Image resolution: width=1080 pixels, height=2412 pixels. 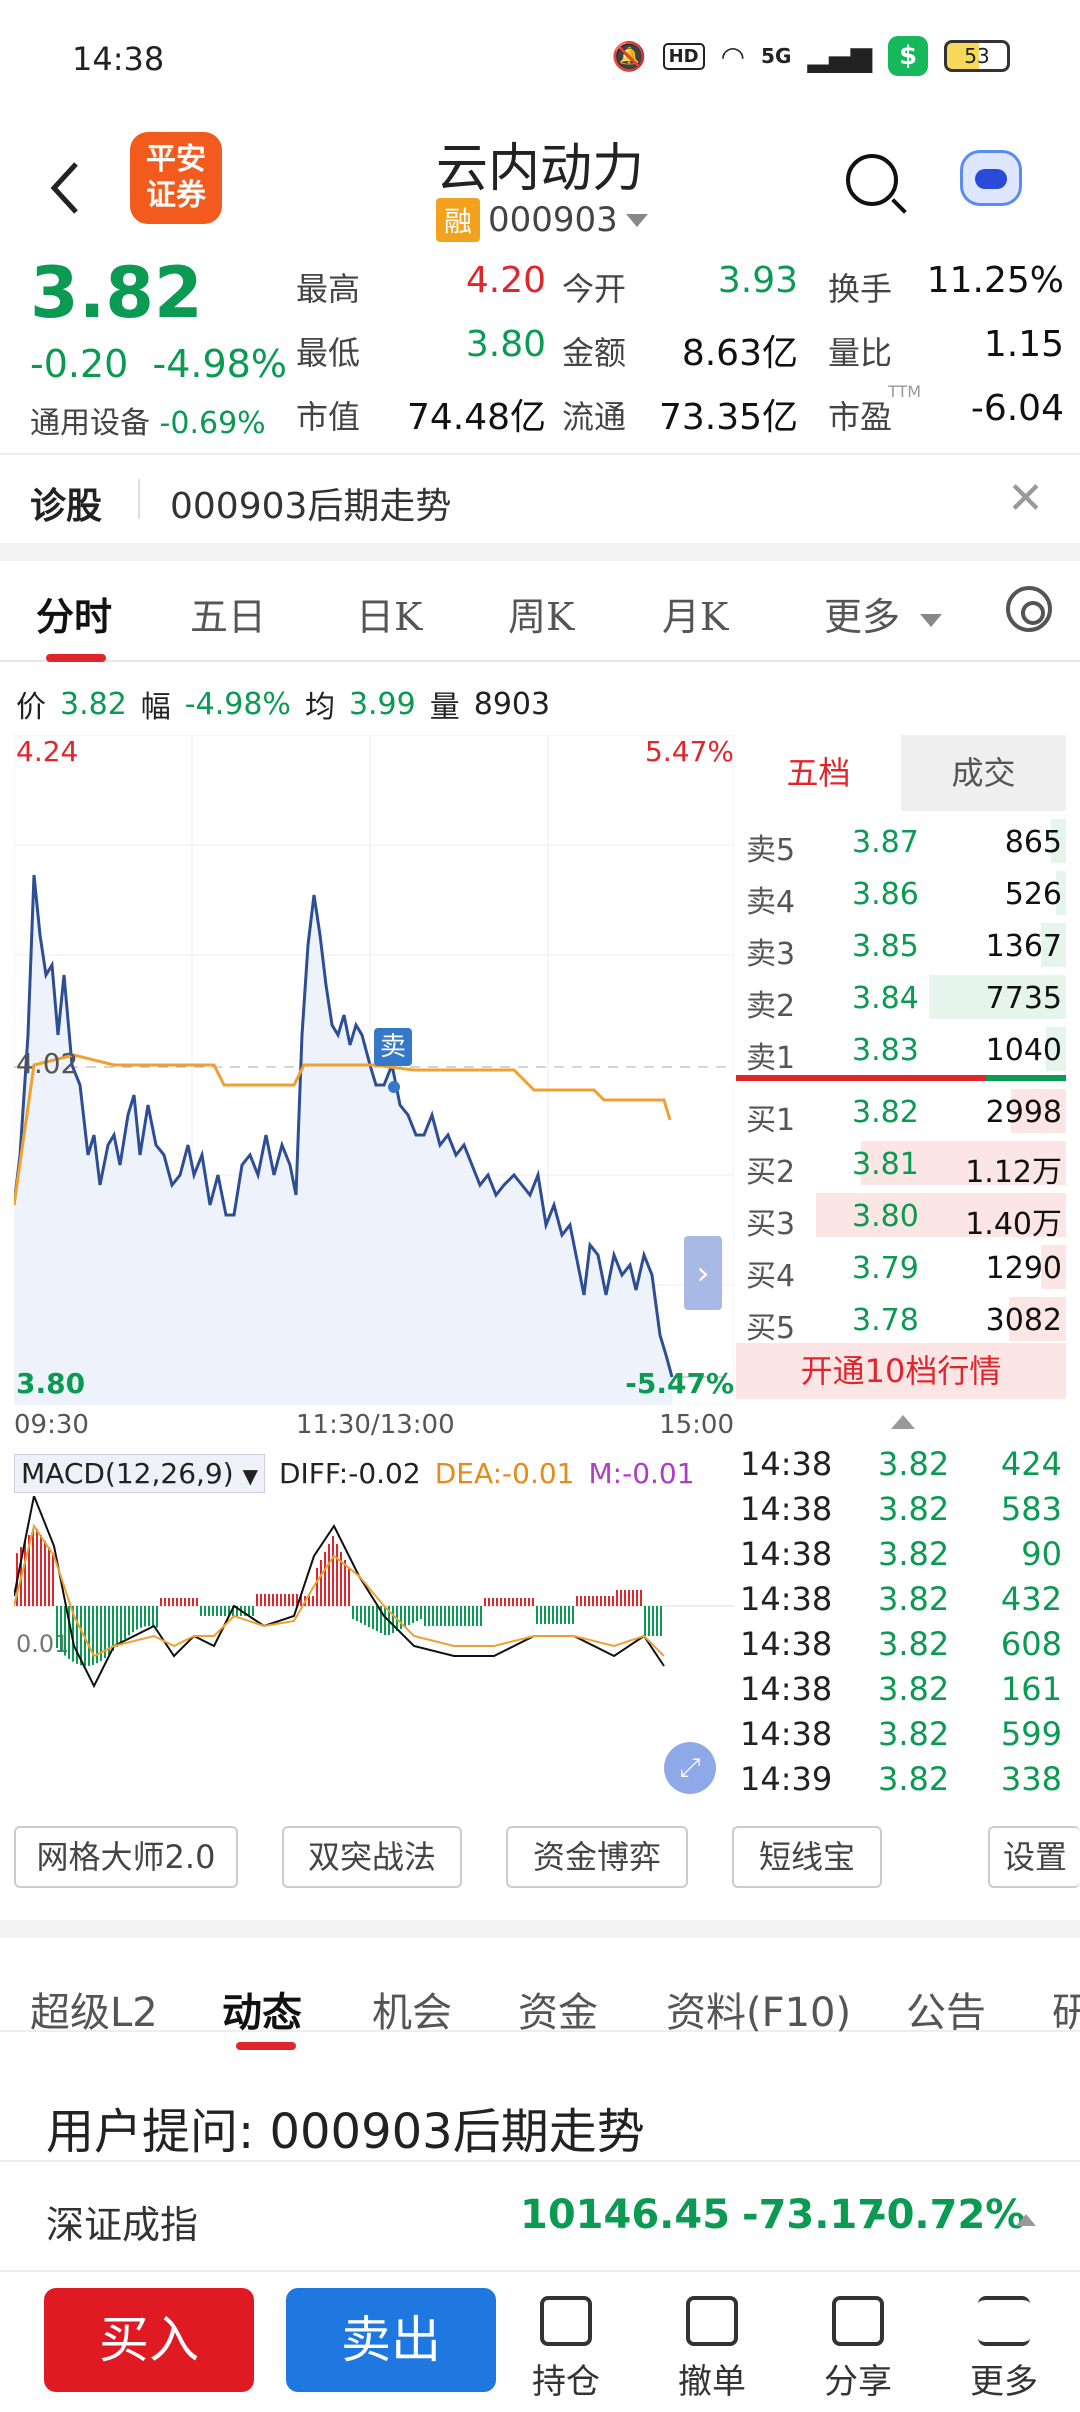 I want to click on tab-funds: 资金, so click(x=558, y=2013).